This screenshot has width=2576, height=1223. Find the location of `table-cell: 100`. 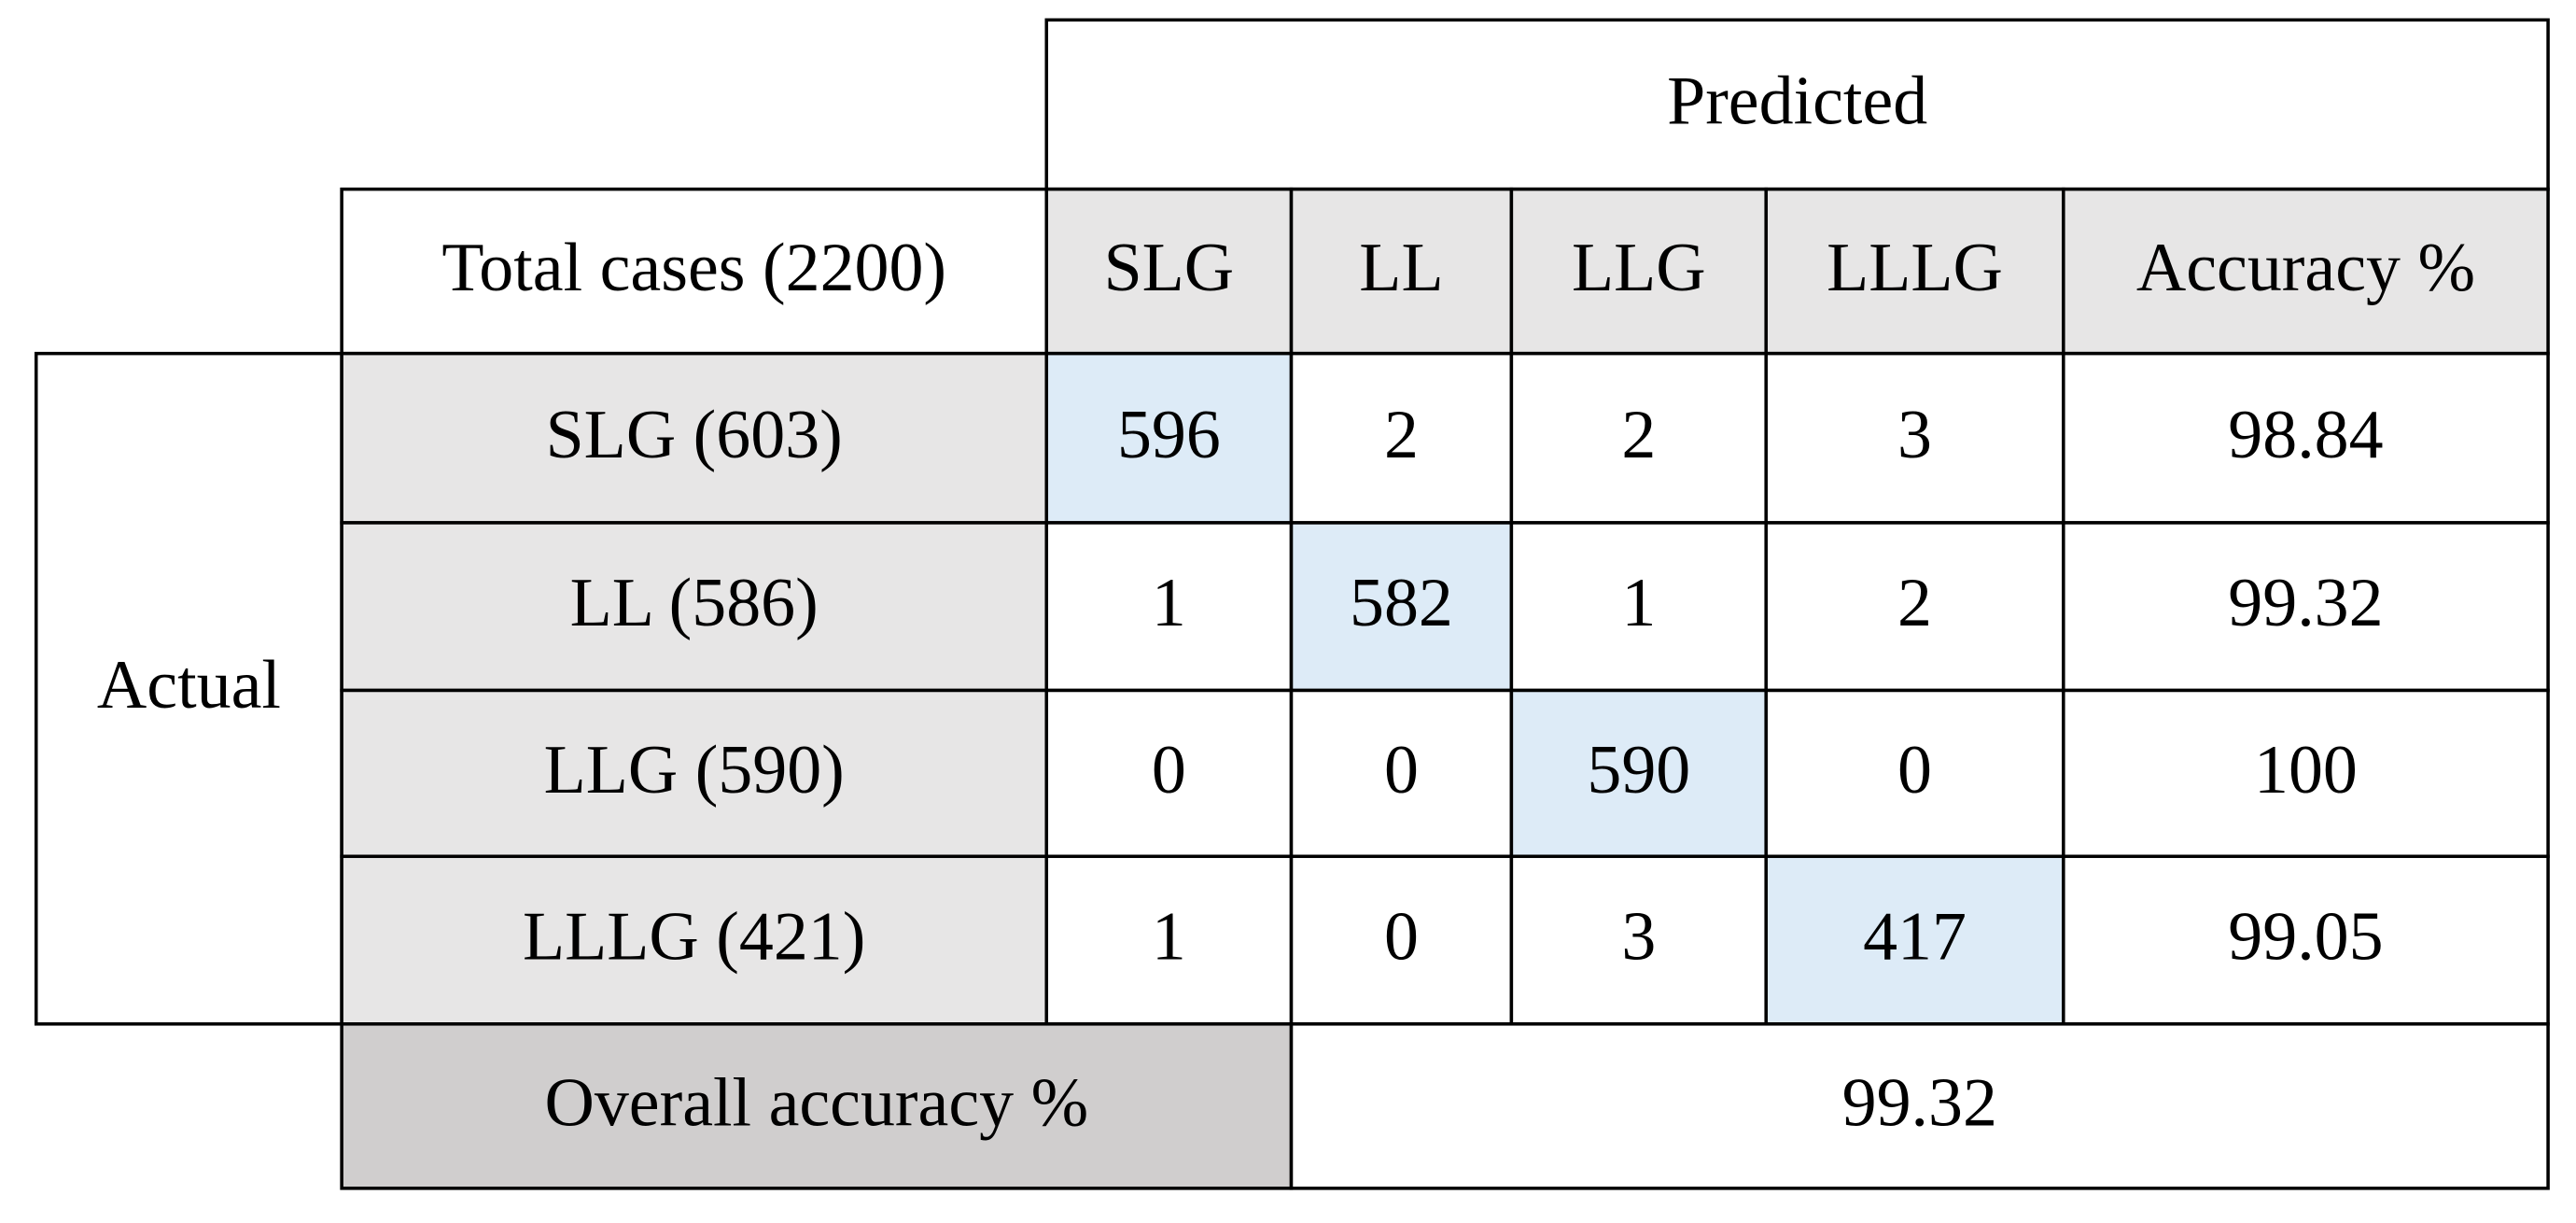

table-cell: 100 is located at coordinates (2306, 769).